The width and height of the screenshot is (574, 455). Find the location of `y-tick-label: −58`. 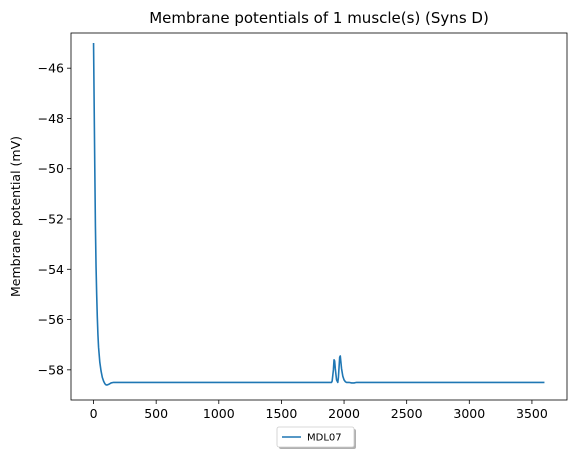

y-tick-label: −58 is located at coordinates (51, 369).